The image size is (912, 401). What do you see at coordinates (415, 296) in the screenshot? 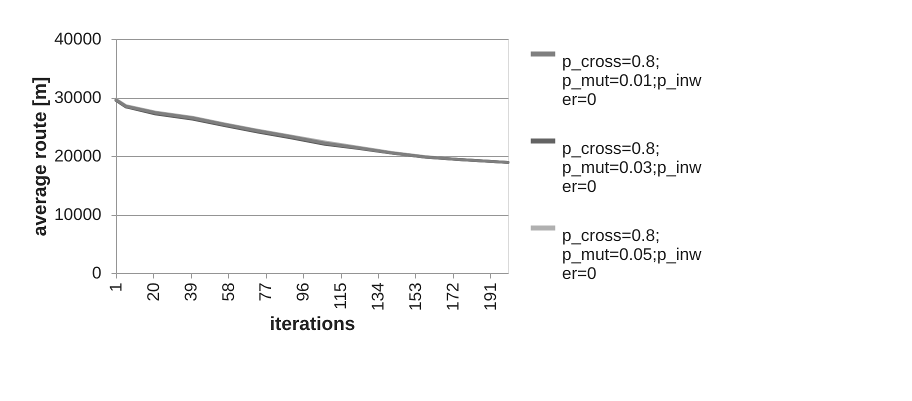
I see `x-tick-label: 153` at bounding box center [415, 296].